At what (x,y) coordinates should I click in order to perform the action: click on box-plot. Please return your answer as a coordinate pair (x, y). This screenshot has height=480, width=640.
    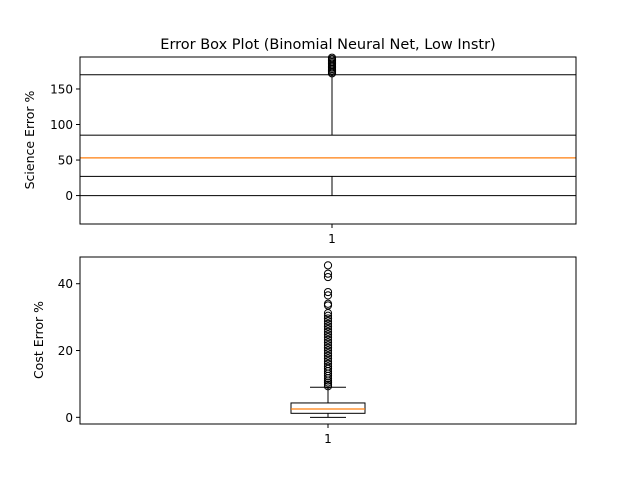
    Looking at the image, I should click on (328, 339).